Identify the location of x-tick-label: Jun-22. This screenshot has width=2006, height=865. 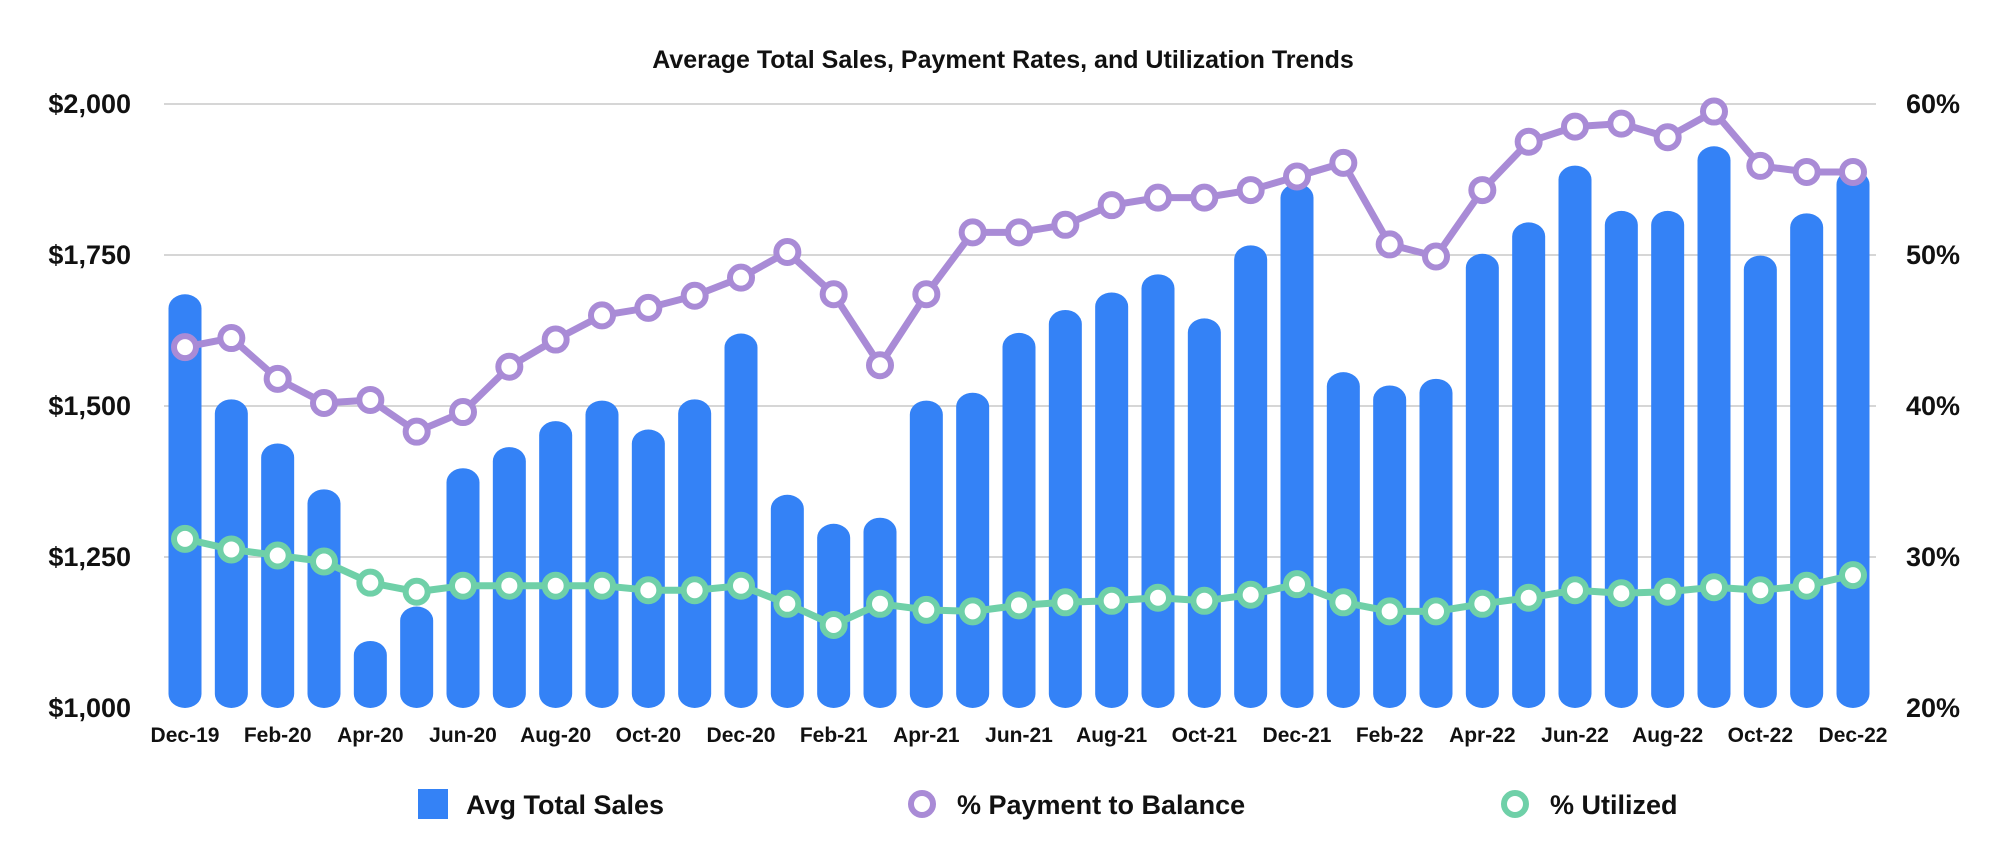
(1575, 735).